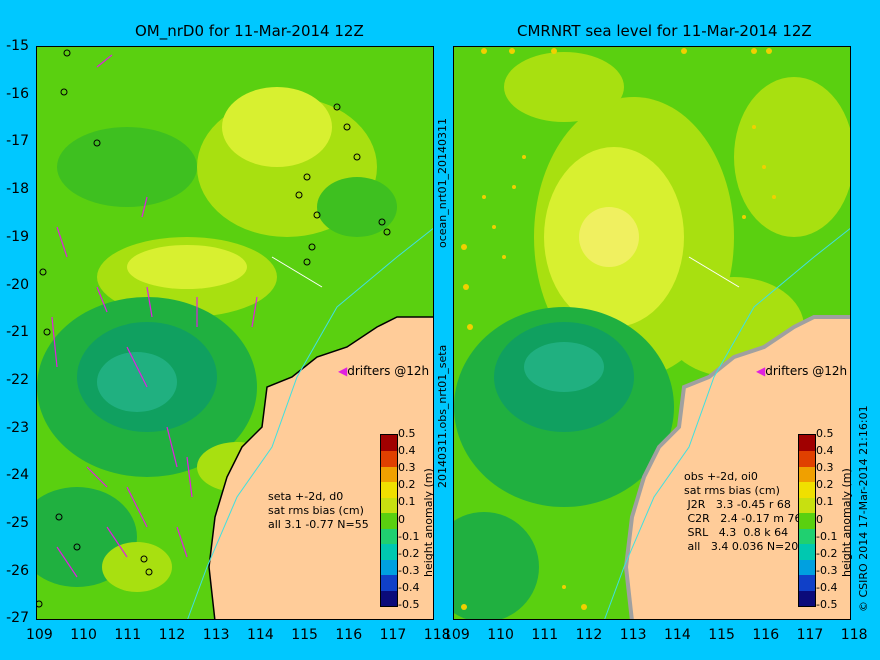 The height and width of the screenshot is (660, 880). Describe the element at coordinates (745, 546) in the screenshot. I see `stats-line: all 3.4 0.036 N=208` at that location.